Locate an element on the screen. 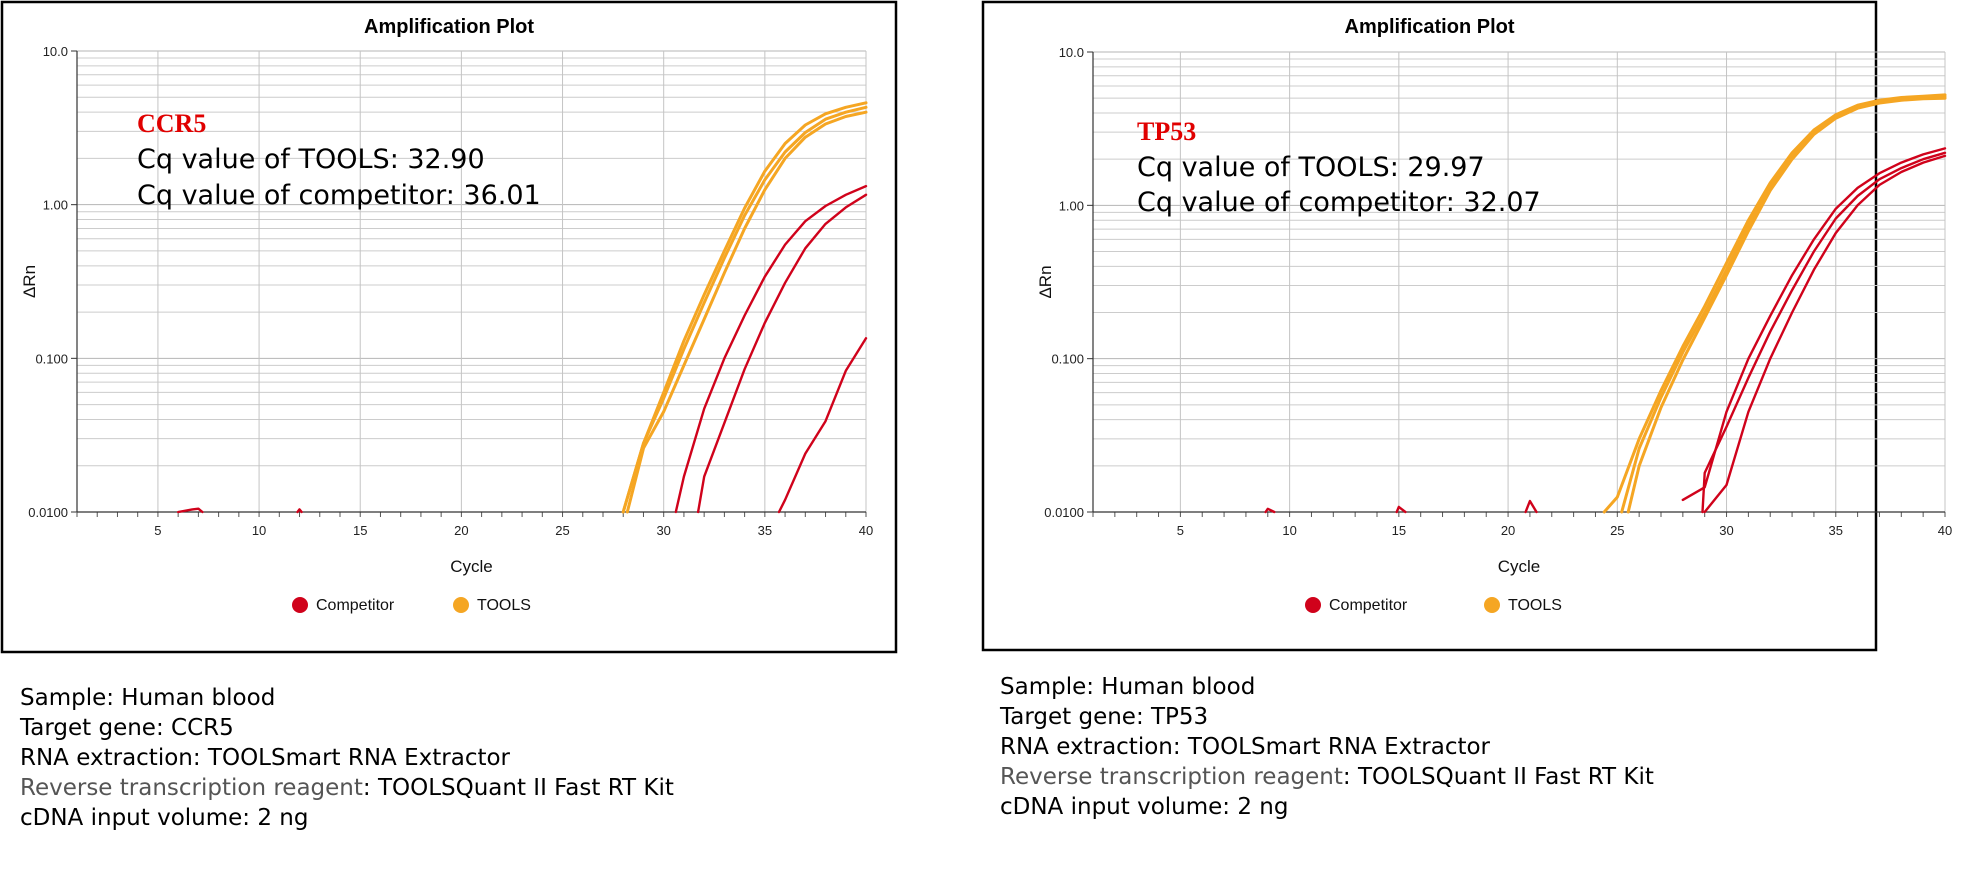 The height and width of the screenshot is (872, 1979). competitor-cq-label: Cq value of competitor: 32.07 is located at coordinates (1339, 202).